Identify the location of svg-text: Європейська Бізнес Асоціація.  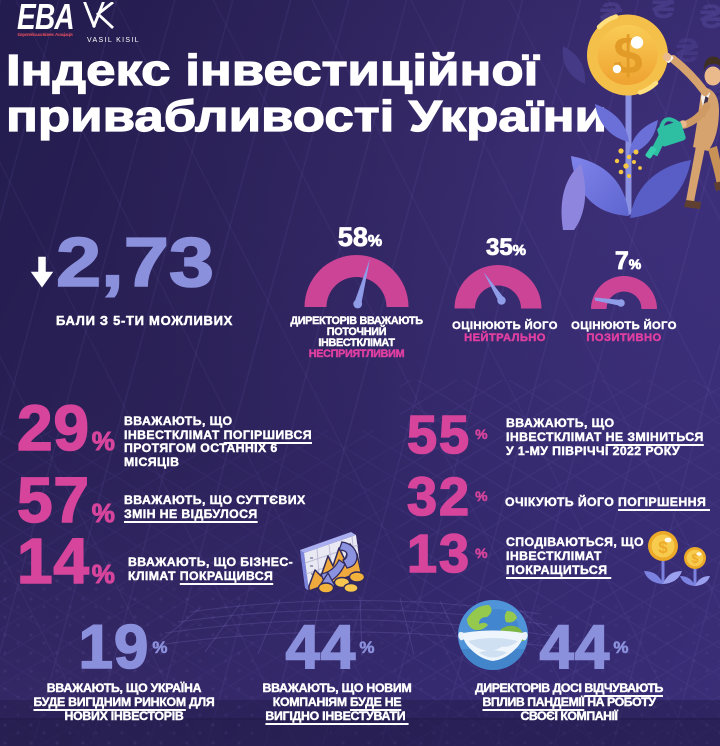
(46, 34).